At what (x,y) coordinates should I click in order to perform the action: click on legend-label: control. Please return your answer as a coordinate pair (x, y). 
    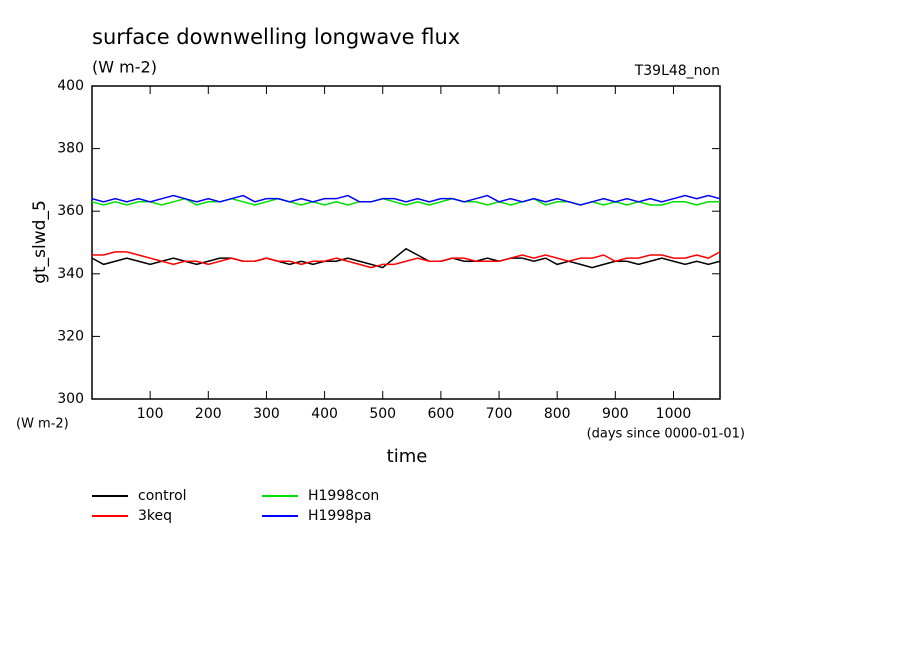
    Looking at the image, I should click on (162, 496).